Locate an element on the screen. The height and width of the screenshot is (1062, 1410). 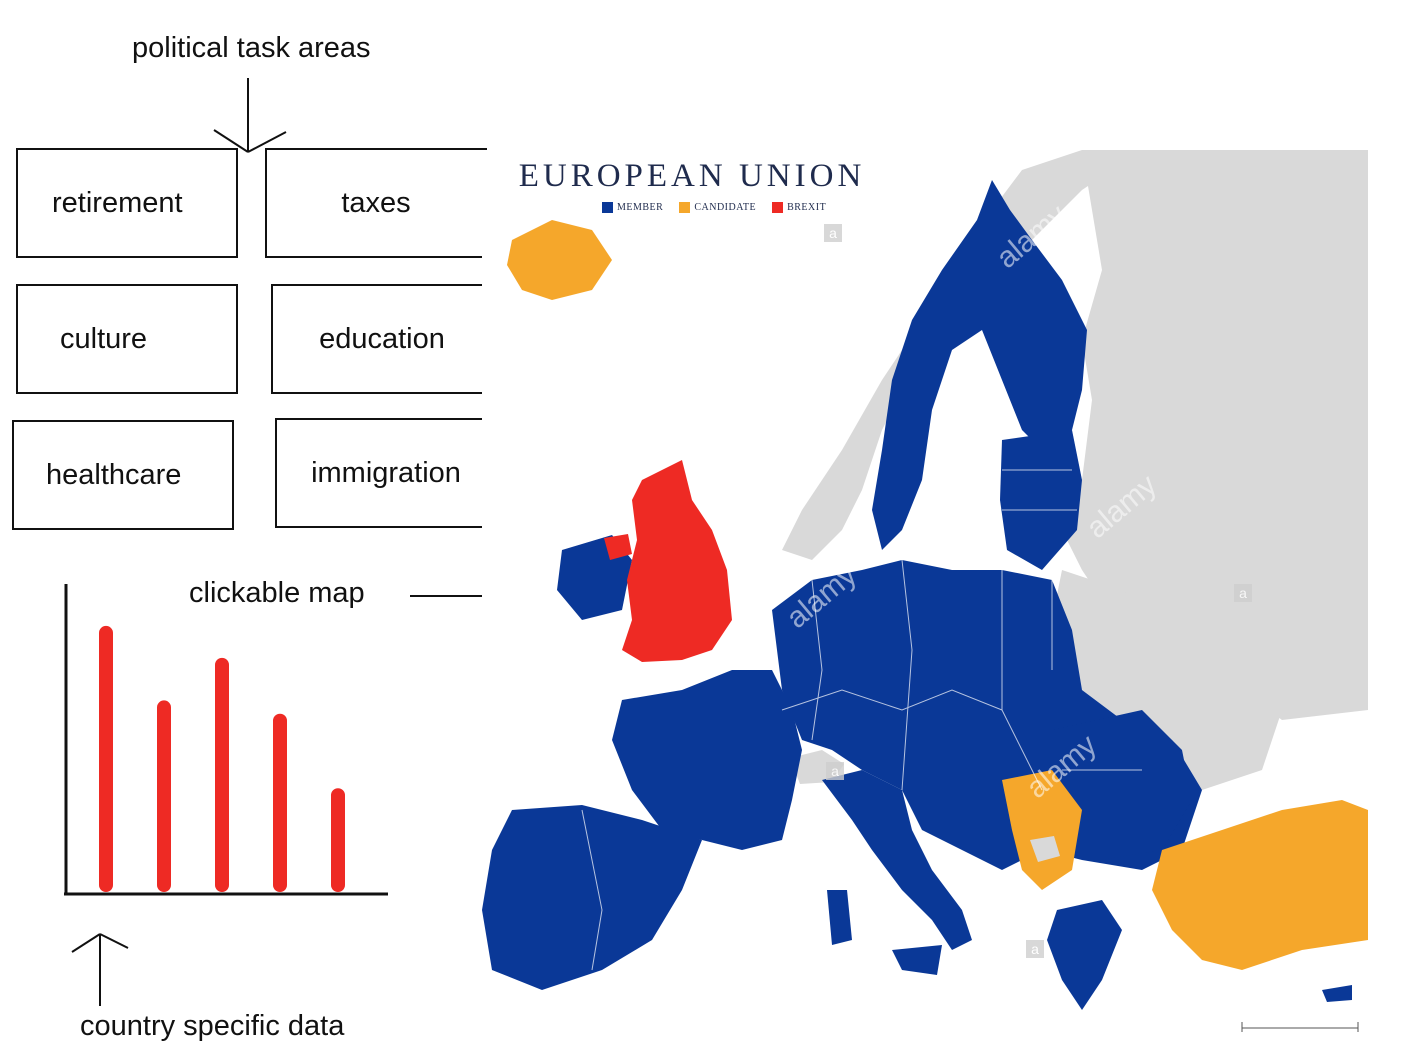
task-label: immigration is located at coordinates (386, 472).